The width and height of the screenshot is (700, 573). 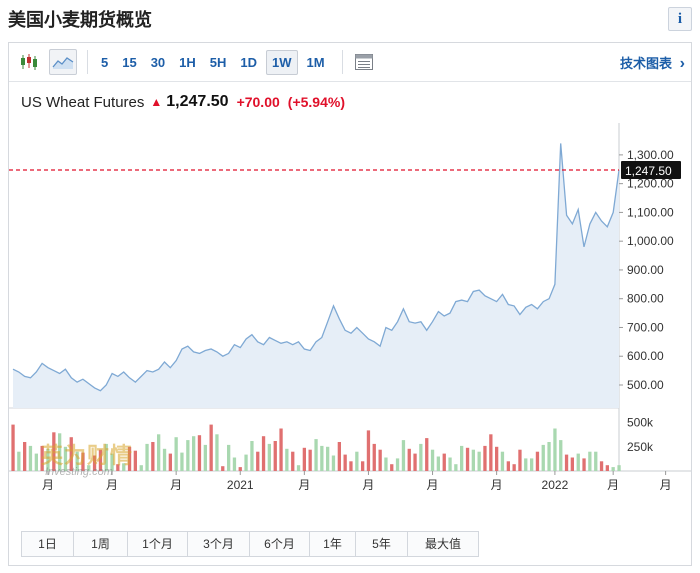 What do you see at coordinates (101, 544) in the screenshot?
I see `range-button-1: 1周` at bounding box center [101, 544].